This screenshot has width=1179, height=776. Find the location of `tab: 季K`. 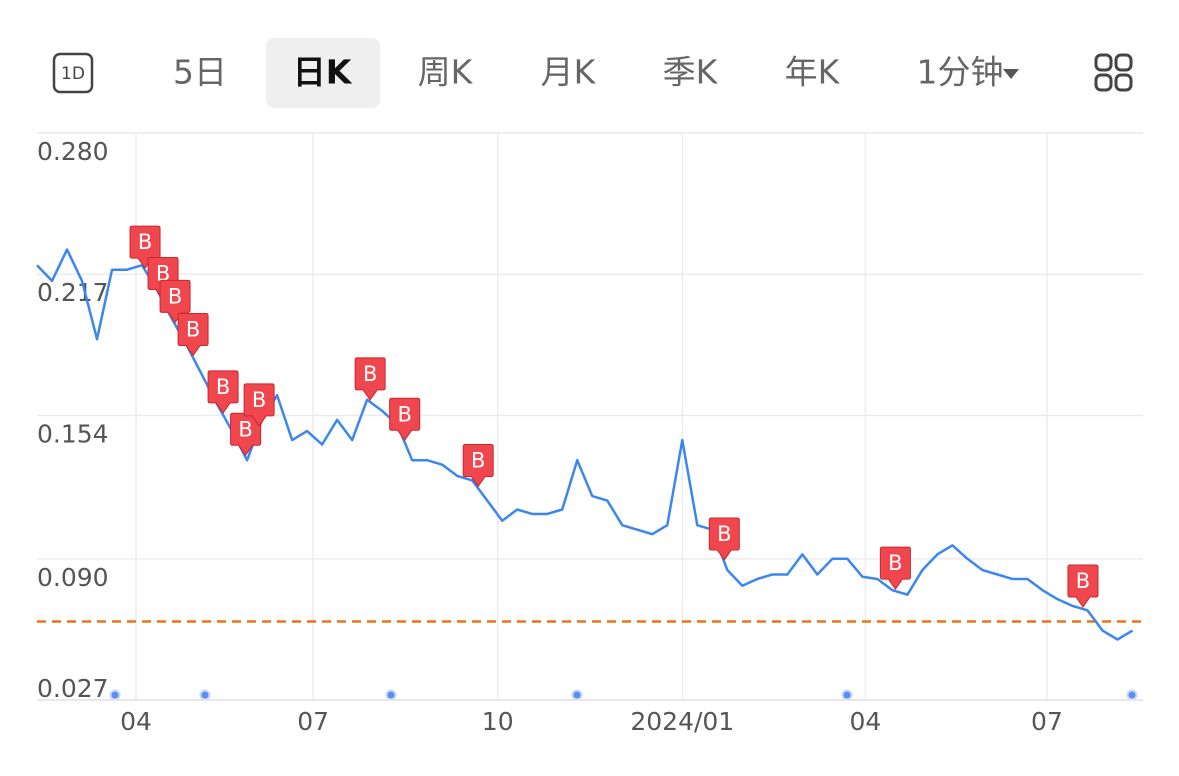

tab: 季K is located at coordinates (691, 72).